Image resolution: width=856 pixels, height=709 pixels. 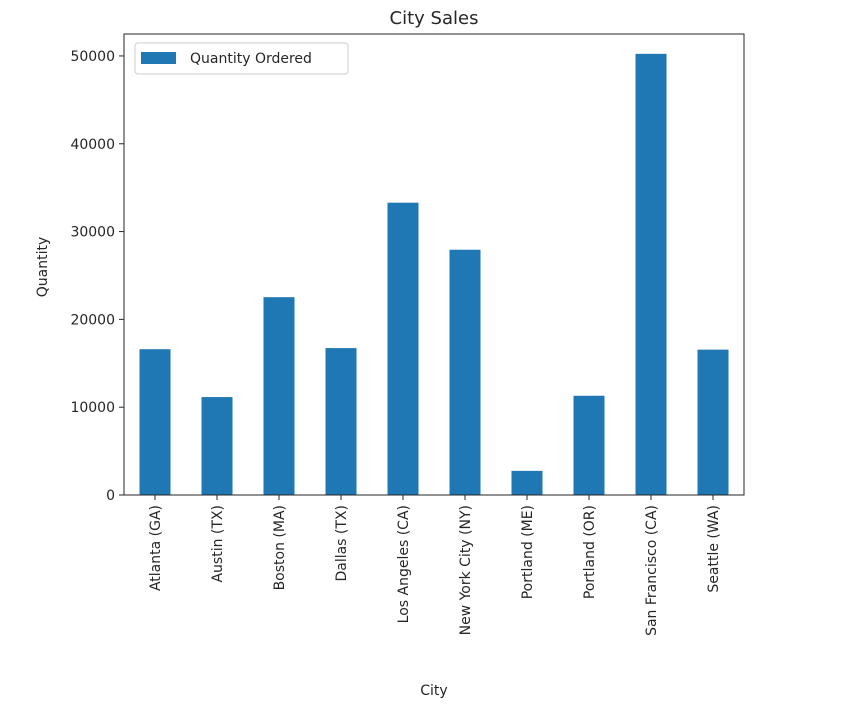 I want to click on y-tick-label-0: 0, so click(x=110, y=496).